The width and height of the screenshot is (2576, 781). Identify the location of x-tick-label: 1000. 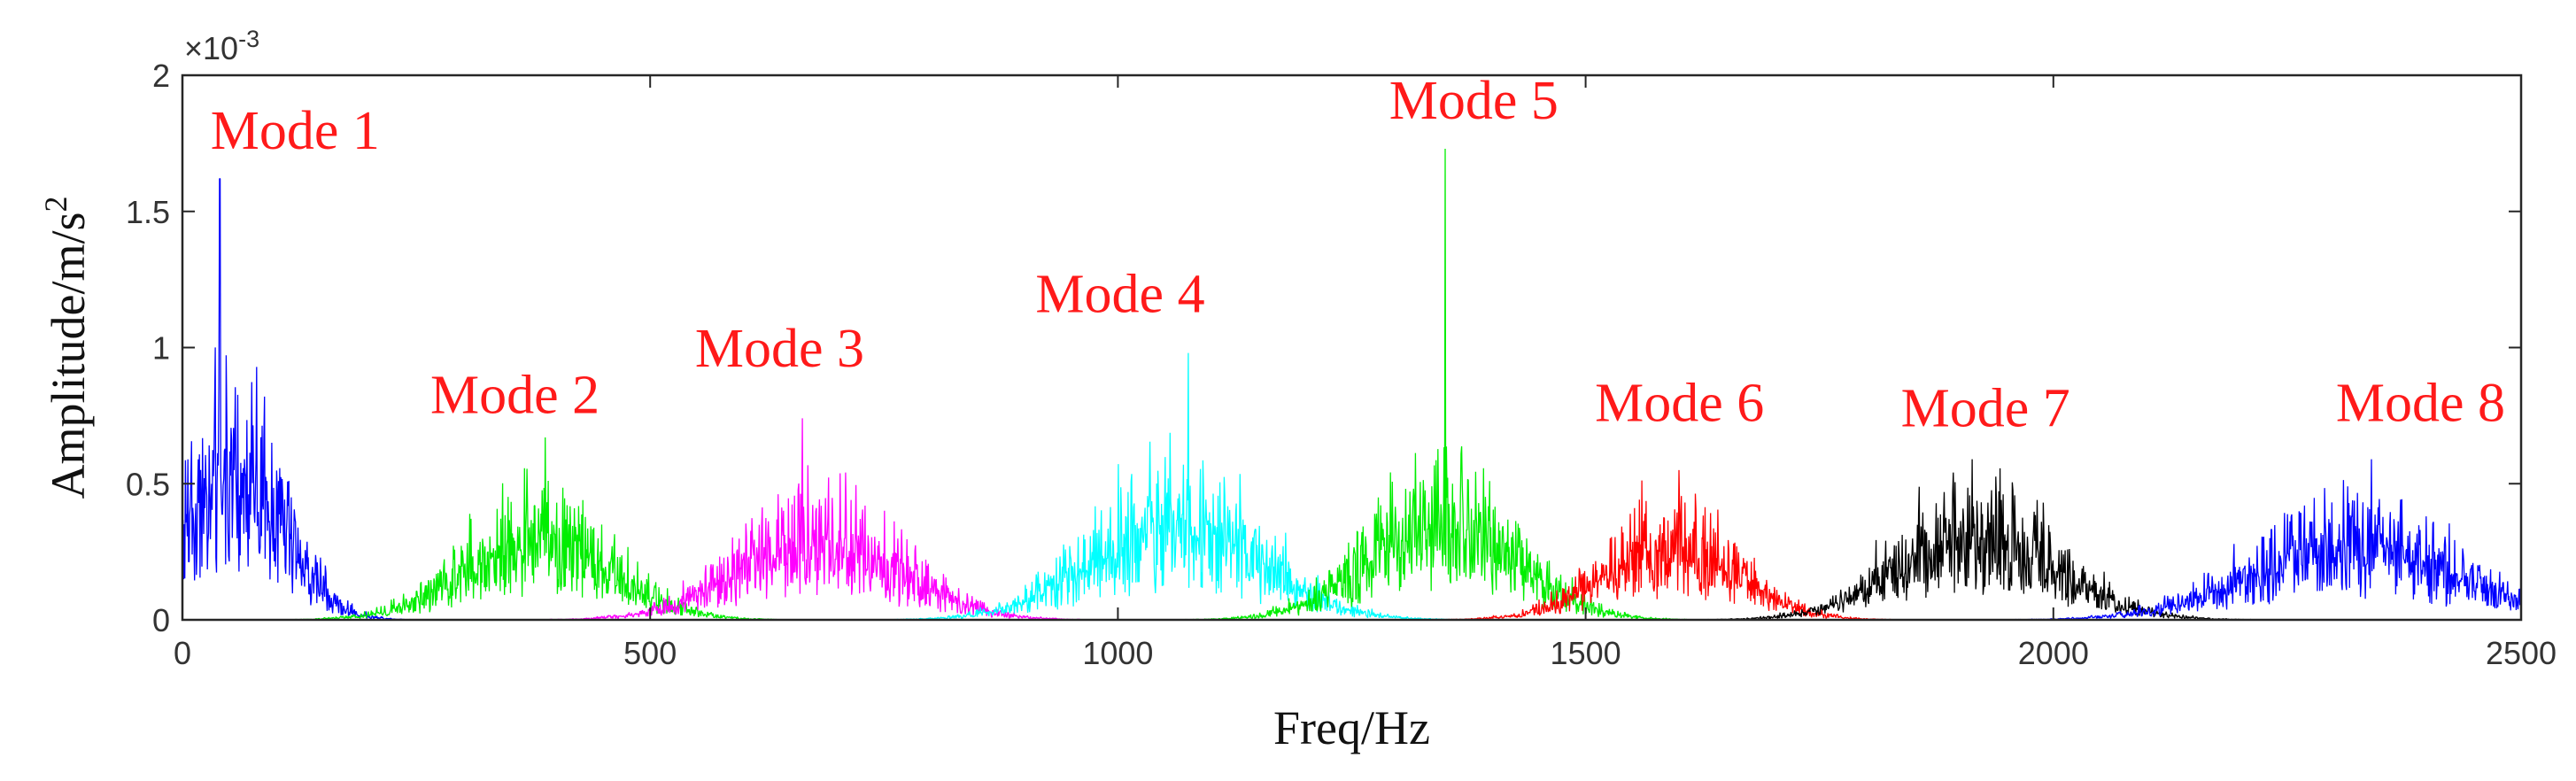
(1117, 653).